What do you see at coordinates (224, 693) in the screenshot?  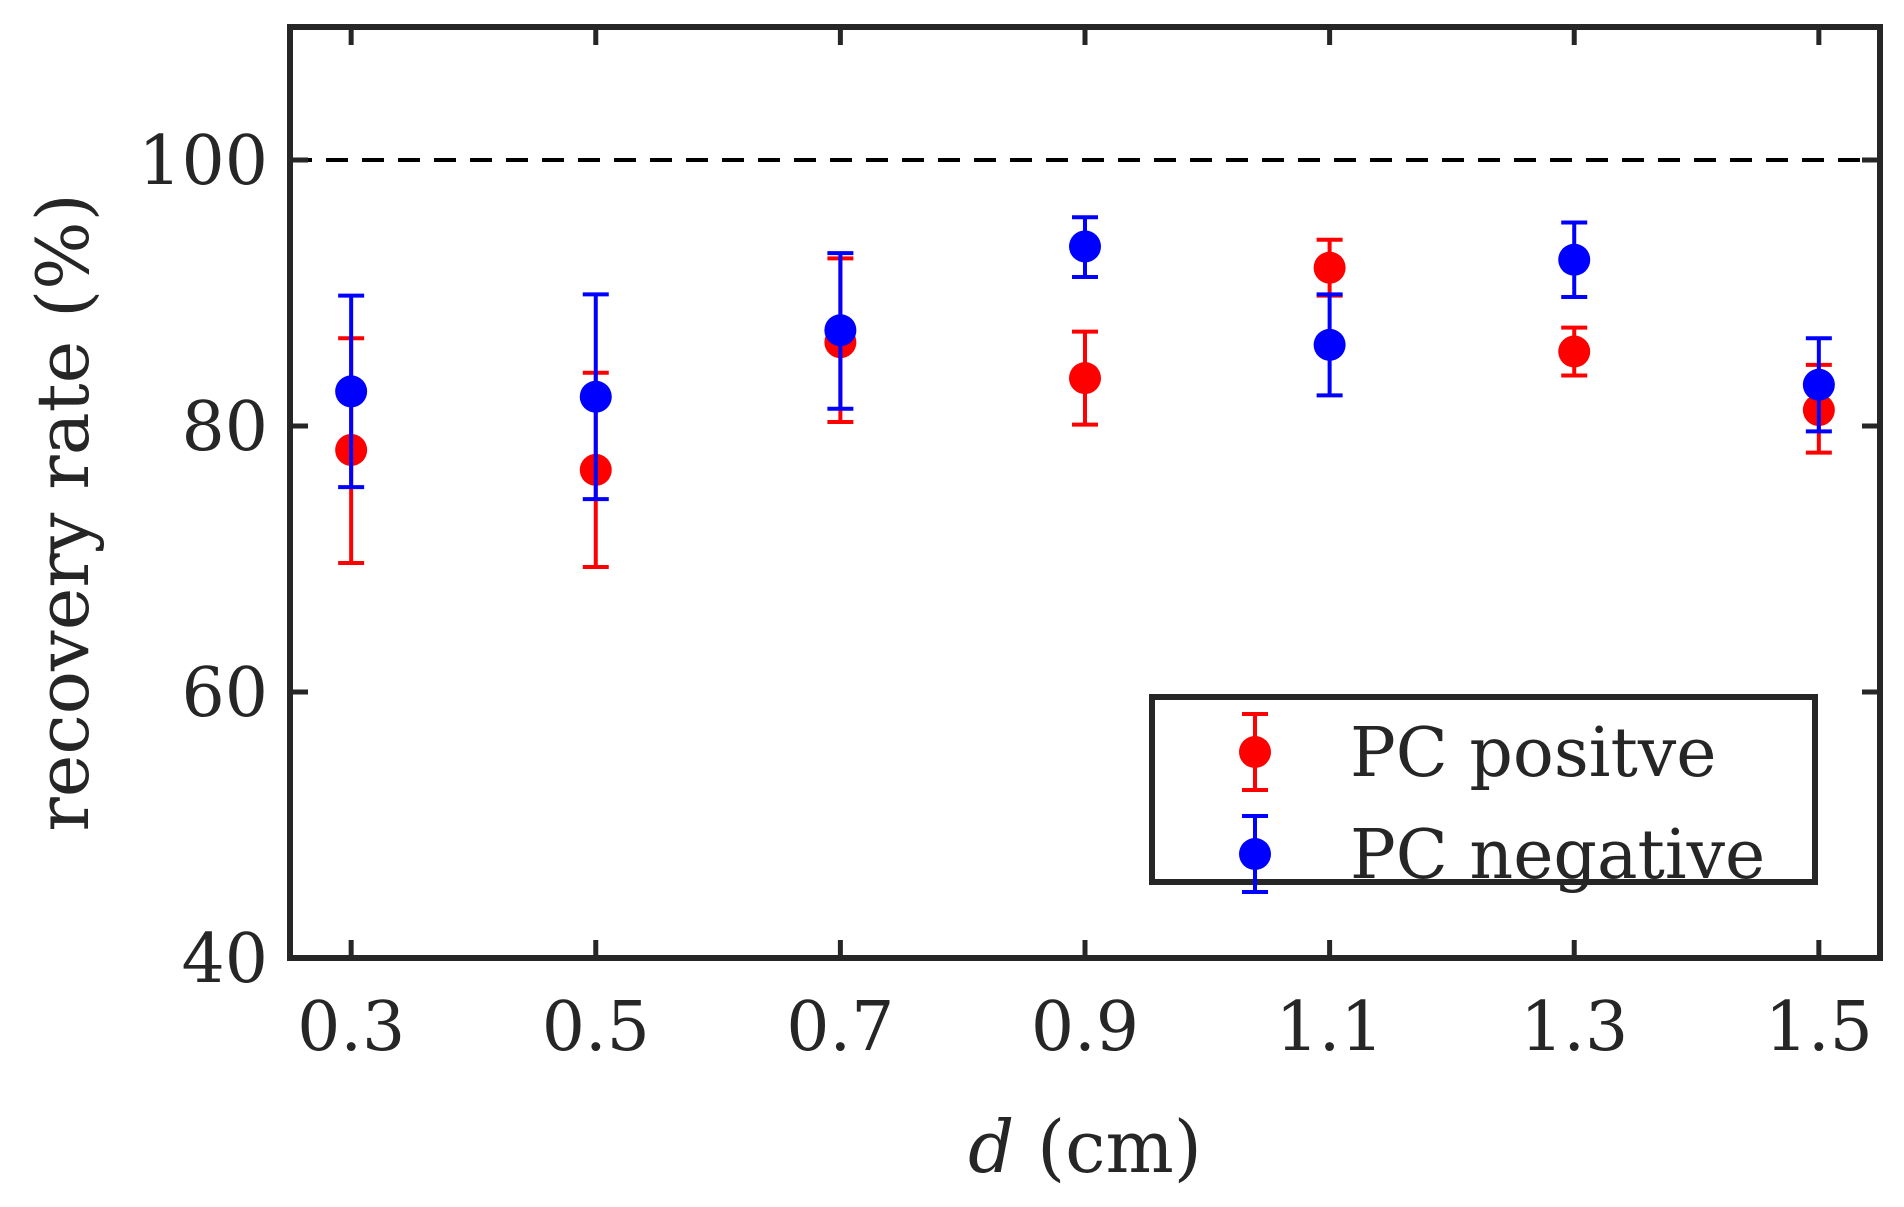 I see `y-tick-label: 60` at bounding box center [224, 693].